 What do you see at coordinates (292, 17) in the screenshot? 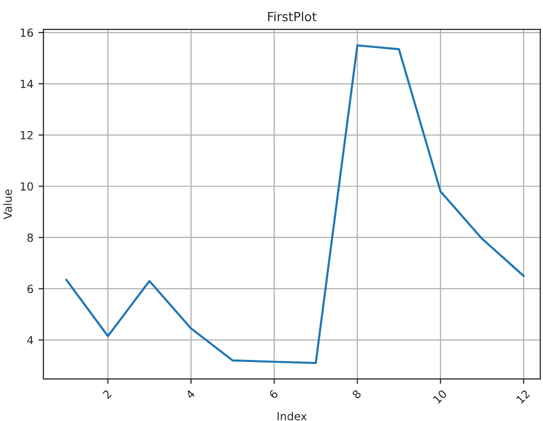
I see `chart-title: FirstPlot` at bounding box center [292, 17].